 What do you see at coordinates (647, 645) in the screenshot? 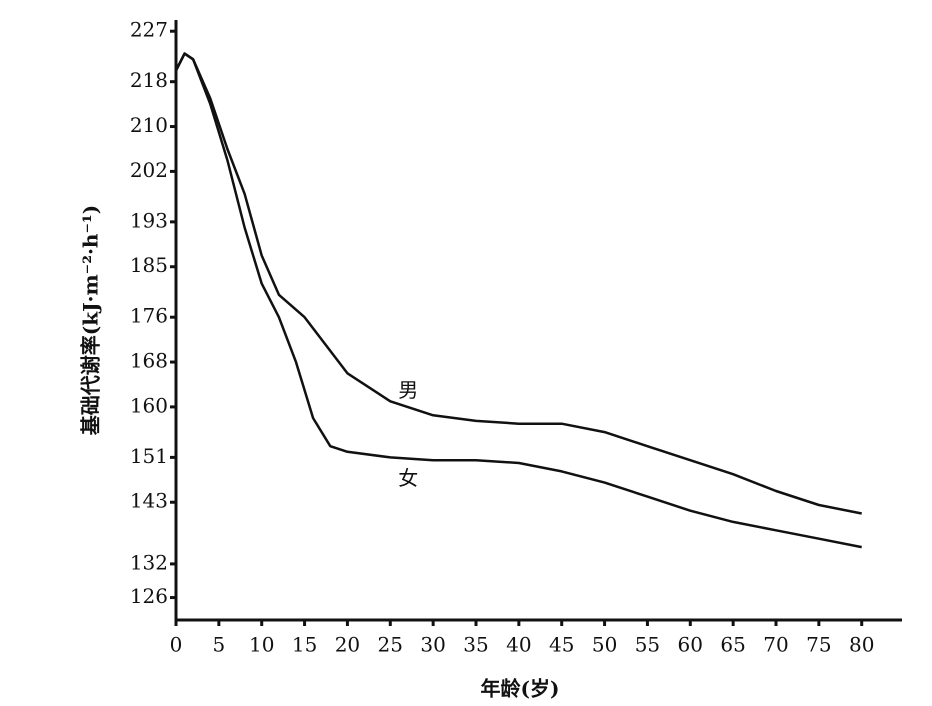
I see `x-tick-label: 55` at bounding box center [647, 645].